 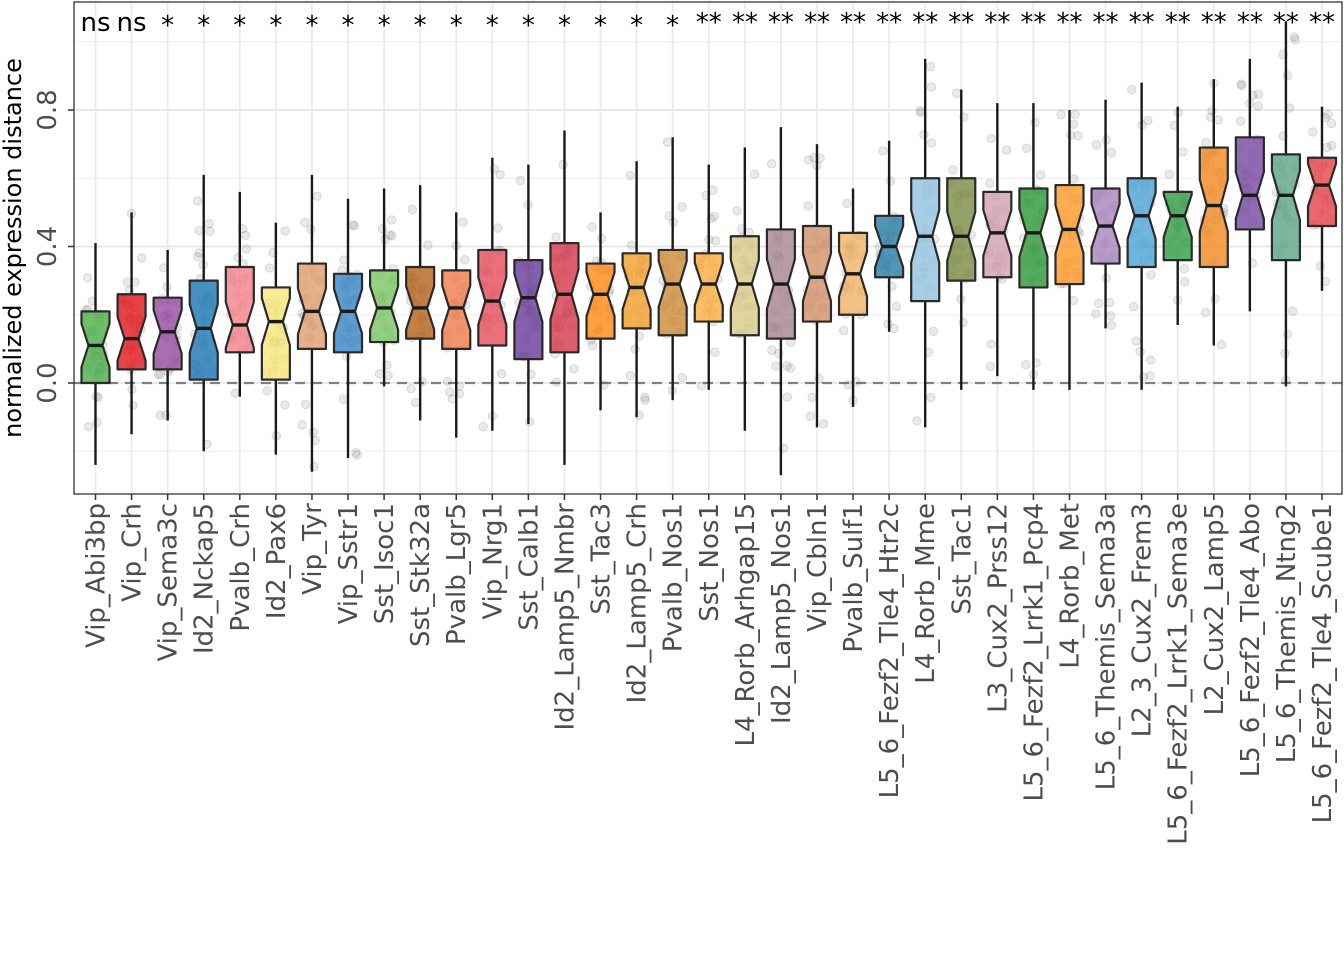 What do you see at coordinates (1286, 207) in the screenshot?
I see `box-L5_6_Themis_Ntng2` at bounding box center [1286, 207].